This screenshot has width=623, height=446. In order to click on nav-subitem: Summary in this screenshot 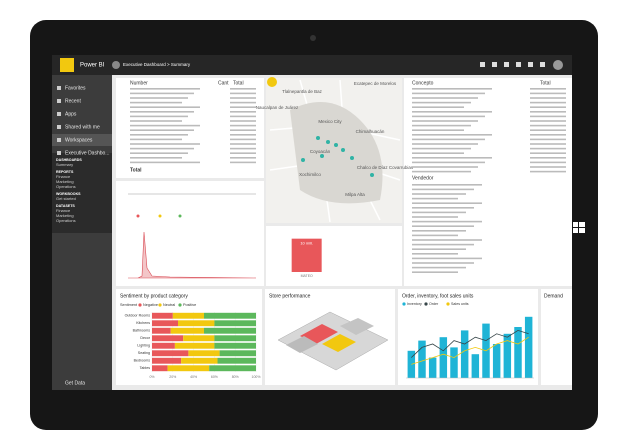, I will do `click(64, 164)`.